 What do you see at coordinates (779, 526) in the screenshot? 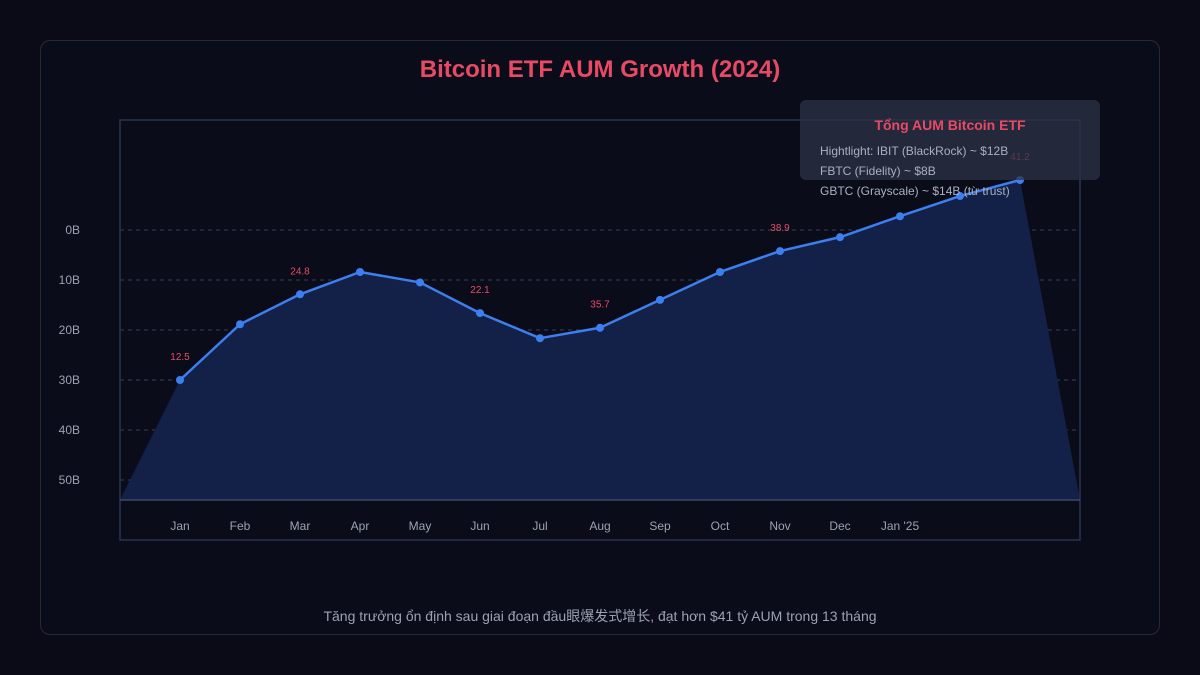
I see `x-tick-label: Nov` at bounding box center [779, 526].